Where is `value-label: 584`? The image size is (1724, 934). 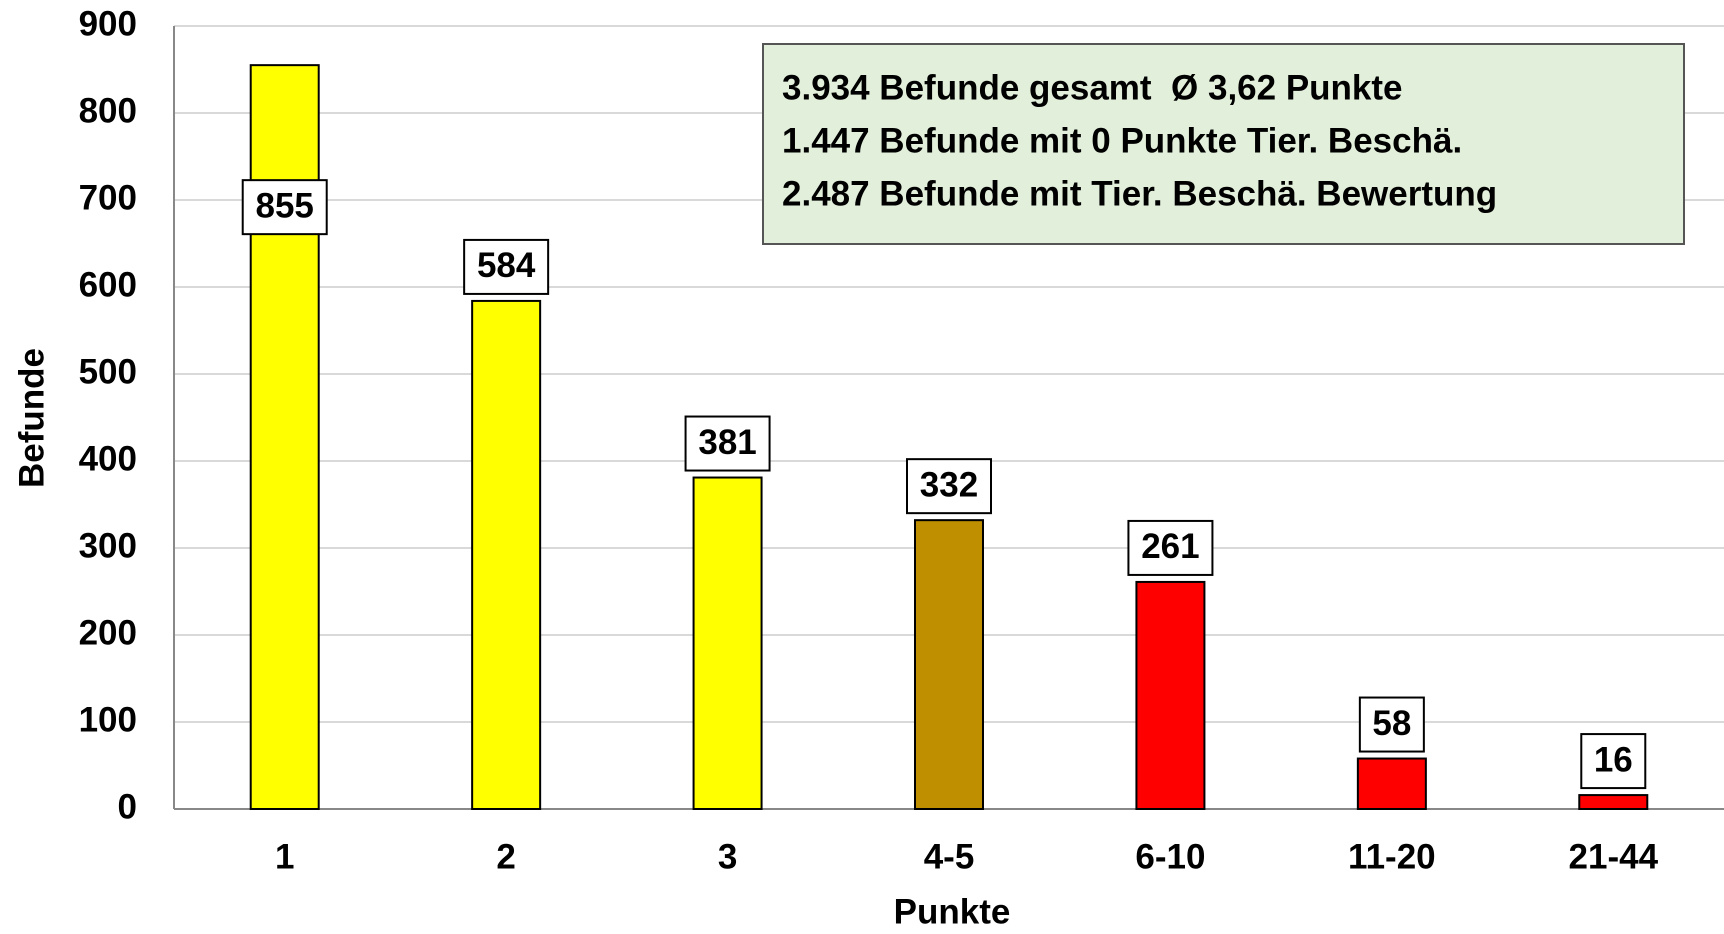 value-label: 584 is located at coordinates (506, 265).